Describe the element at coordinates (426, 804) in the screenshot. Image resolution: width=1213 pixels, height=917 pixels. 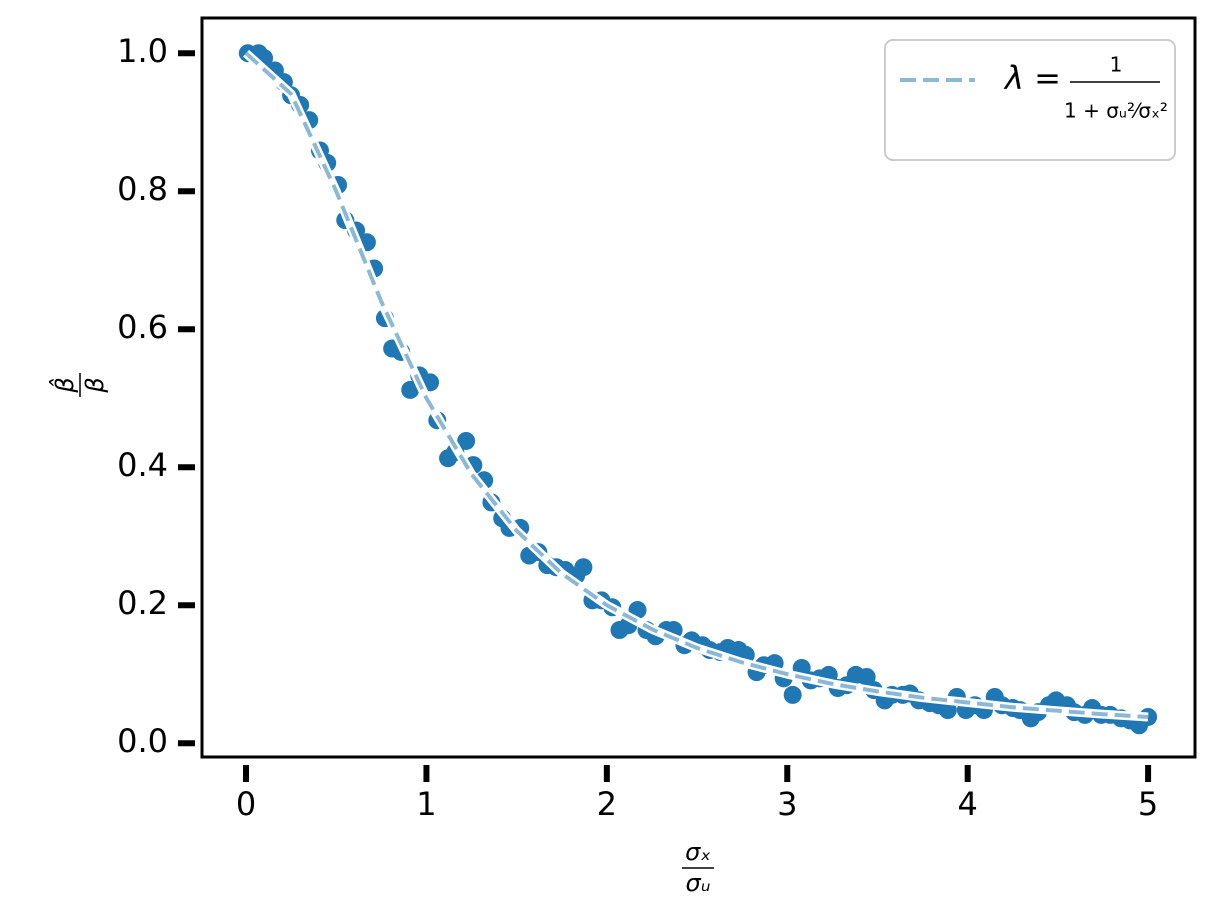
I see `x-tick-label: 1` at that location.